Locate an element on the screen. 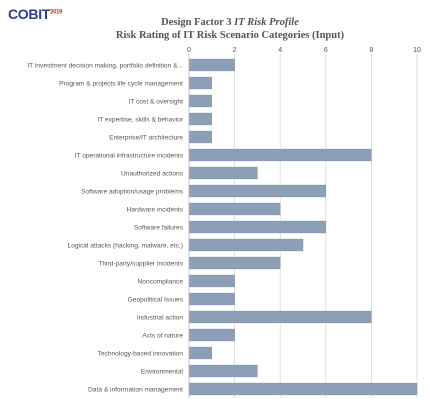  title-prefix: Design Factor 3 is located at coordinates (198, 22).